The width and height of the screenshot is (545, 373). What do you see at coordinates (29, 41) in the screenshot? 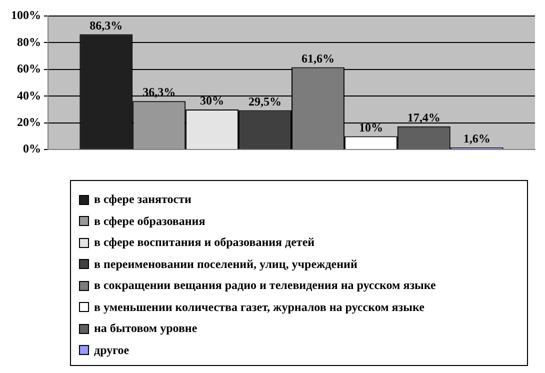
I see `y-tick-label: 80%` at bounding box center [29, 41].